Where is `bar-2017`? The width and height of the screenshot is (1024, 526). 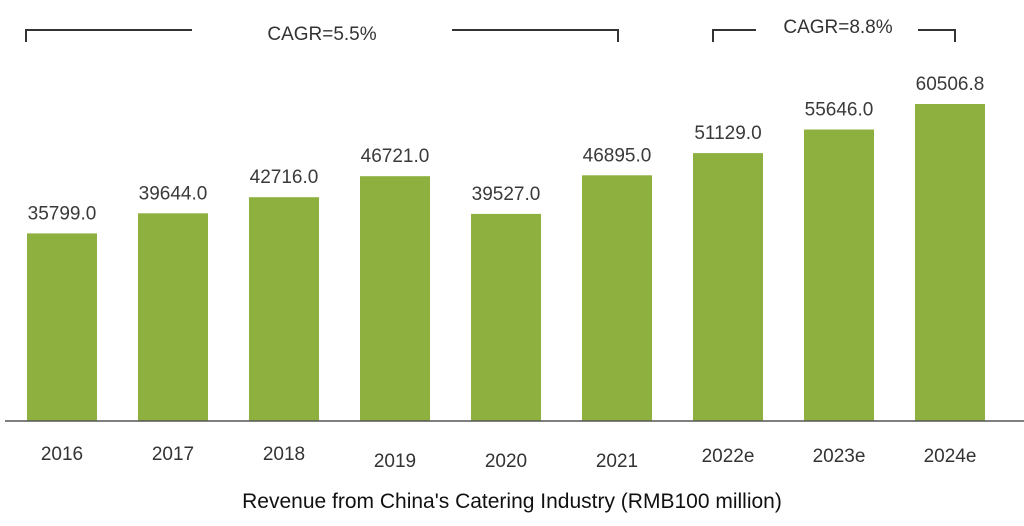 bar-2017 is located at coordinates (173, 317).